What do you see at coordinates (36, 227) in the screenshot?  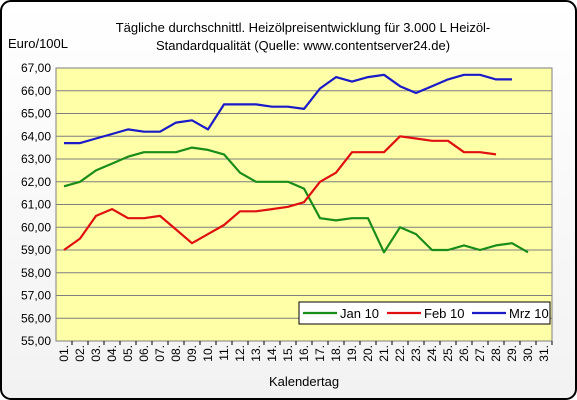 I see `y-tick-label: 60,00` at bounding box center [36, 227].